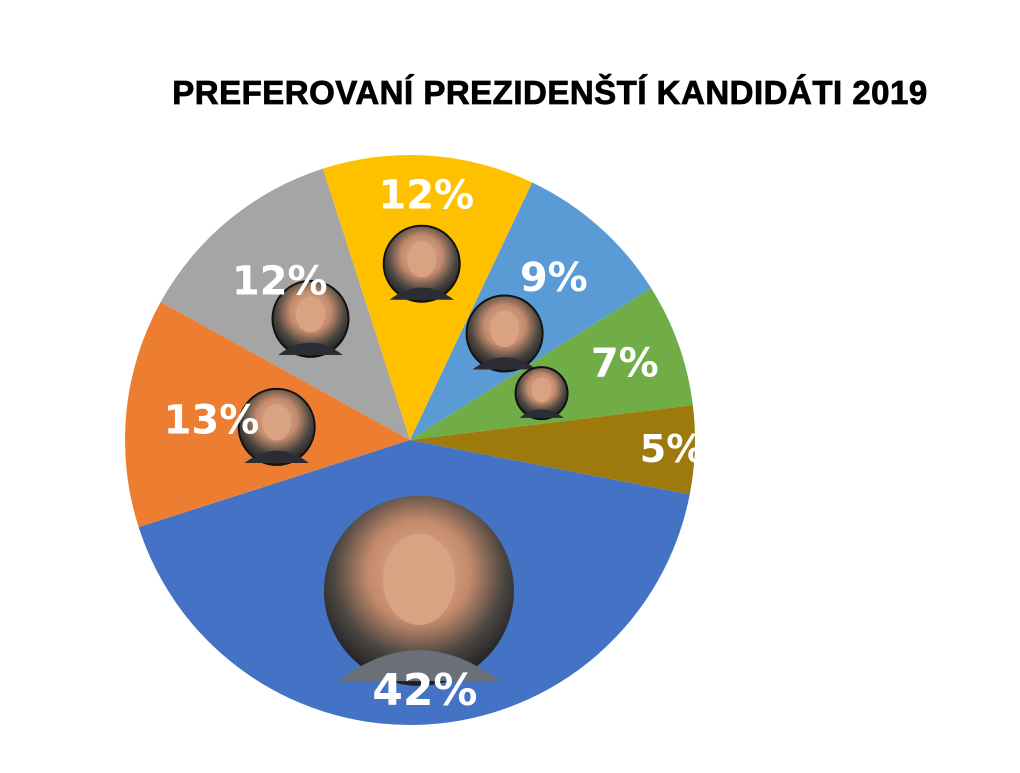 The height and width of the screenshot is (773, 1020). Describe the element at coordinates (550, 93) in the screenshot. I see `chart-title: PREFEROVANÍ PREZIDENŠTÍ KANDIDÁTI 2019` at that location.